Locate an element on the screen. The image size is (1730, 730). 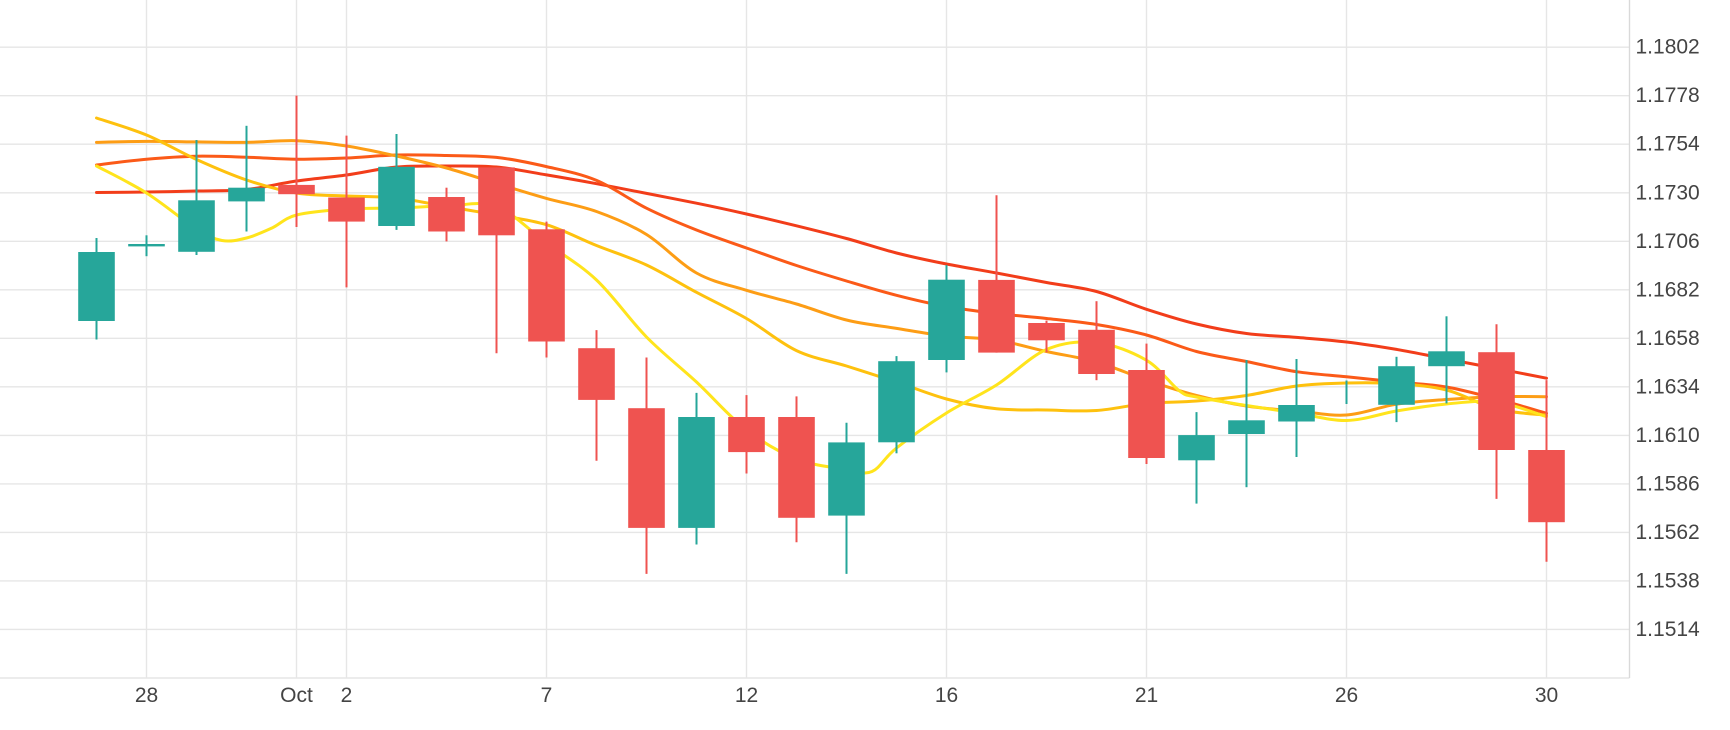
svg-text: 1.1562 is located at coordinates (1668, 532).